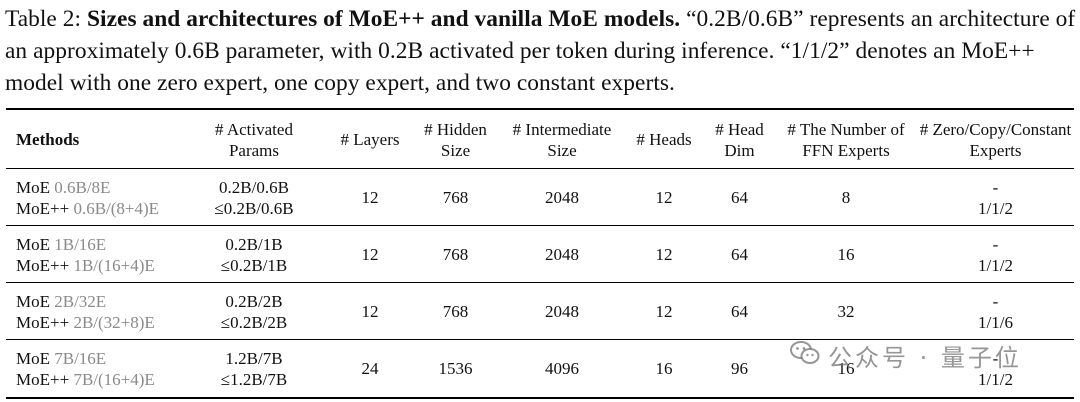  I want to click on moepp-method: MoE++ 1B/(16+4)E, so click(97, 265).